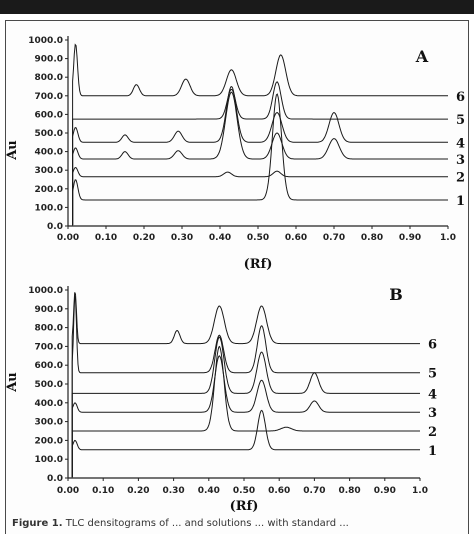 Image resolution: width=474 pixels, height=534 pixels. I want to click on top-band, so click(237, 7).